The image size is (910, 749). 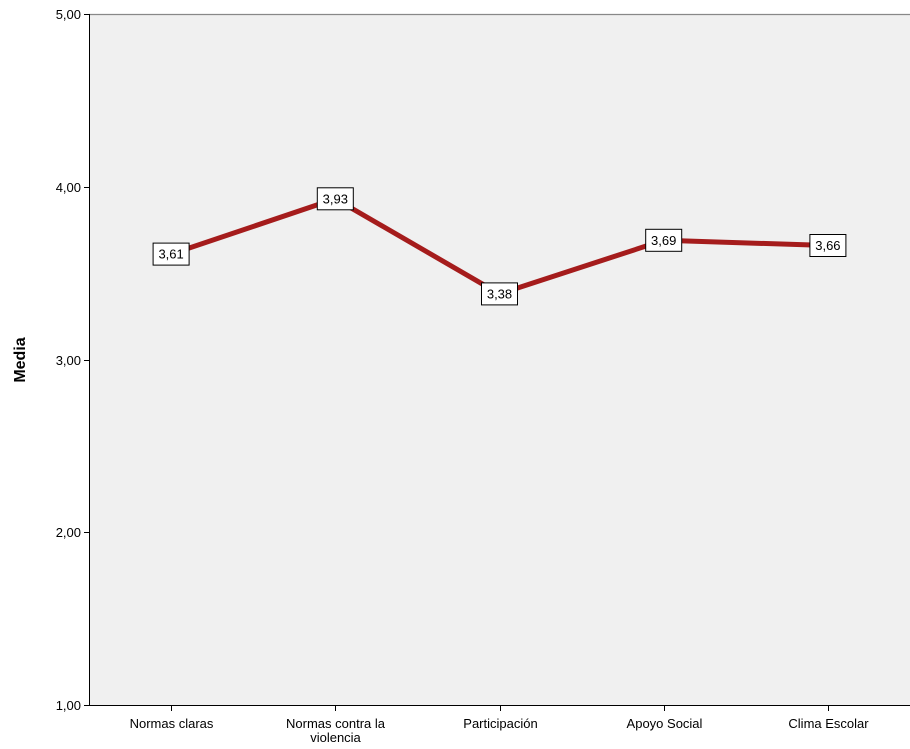 I want to click on x-tick-label: Participación, so click(x=500, y=723).